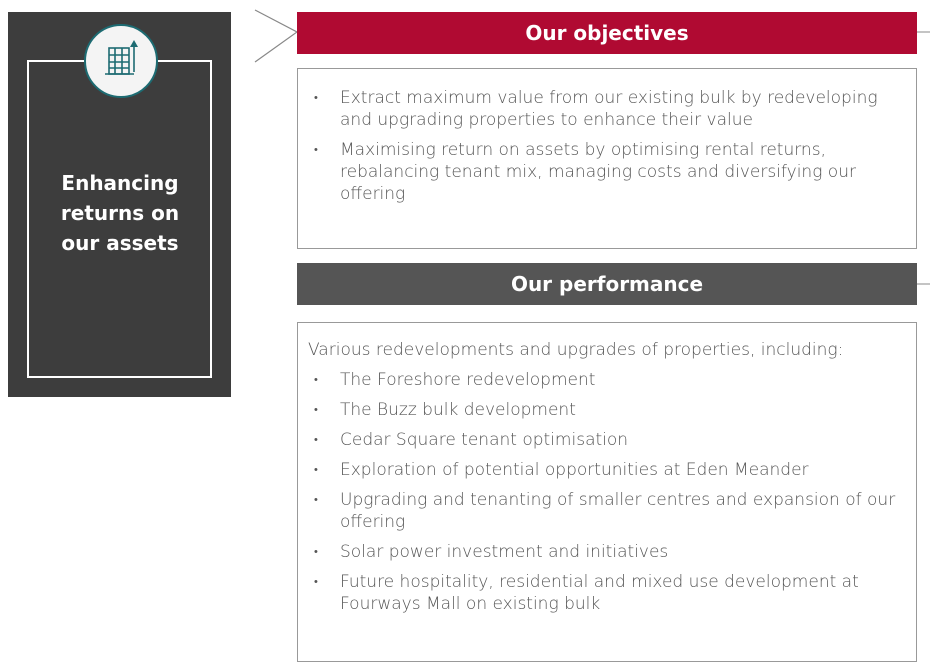  What do you see at coordinates (607, 284) in the screenshot?
I see `performance-heading: Our performance` at bounding box center [607, 284].